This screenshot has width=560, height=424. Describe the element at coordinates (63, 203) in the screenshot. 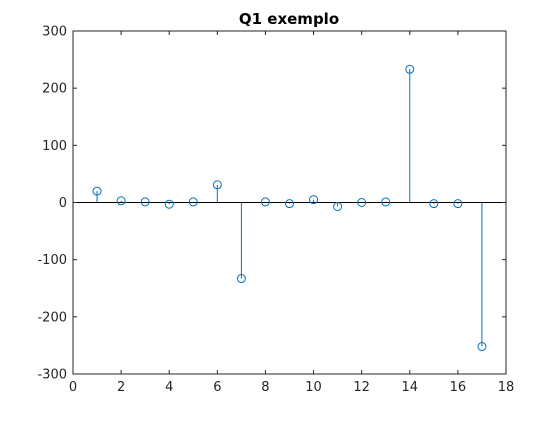

I see `y-tick-label: 0` at that location.